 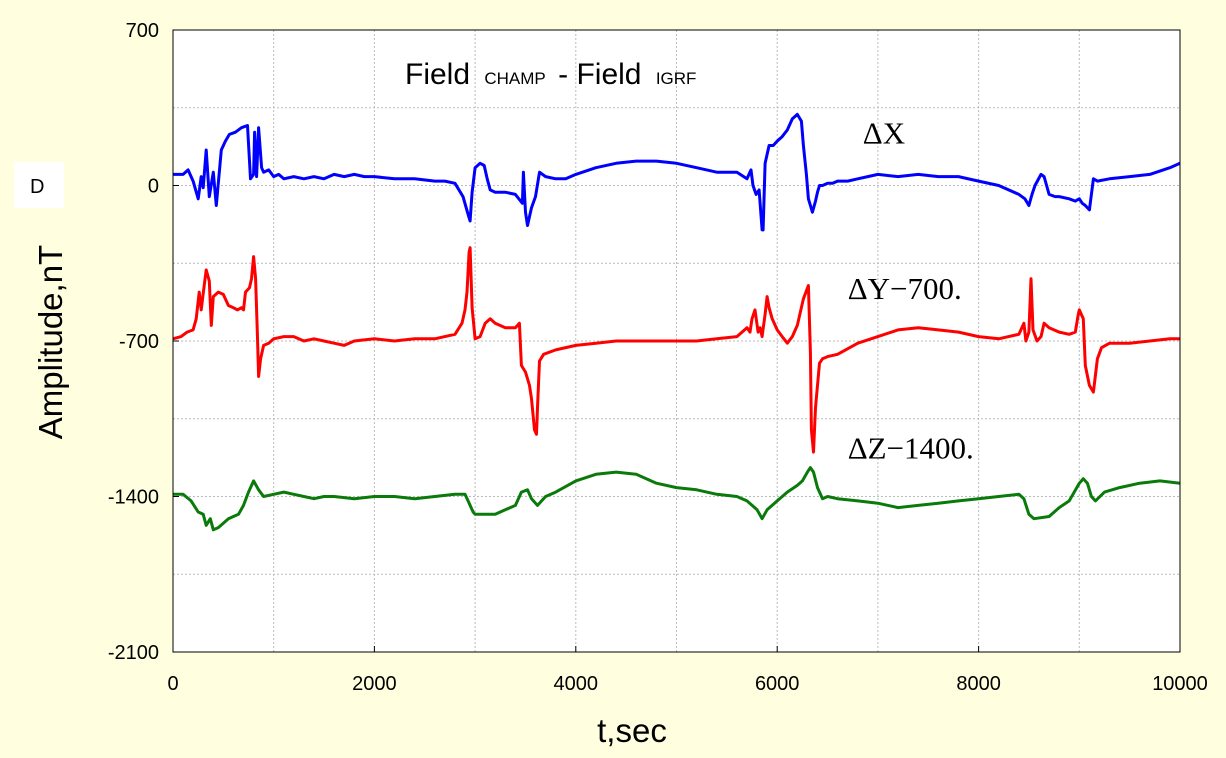 What do you see at coordinates (50, 342) in the screenshot?
I see `y-axis-title: Amplitude,nT` at bounding box center [50, 342].